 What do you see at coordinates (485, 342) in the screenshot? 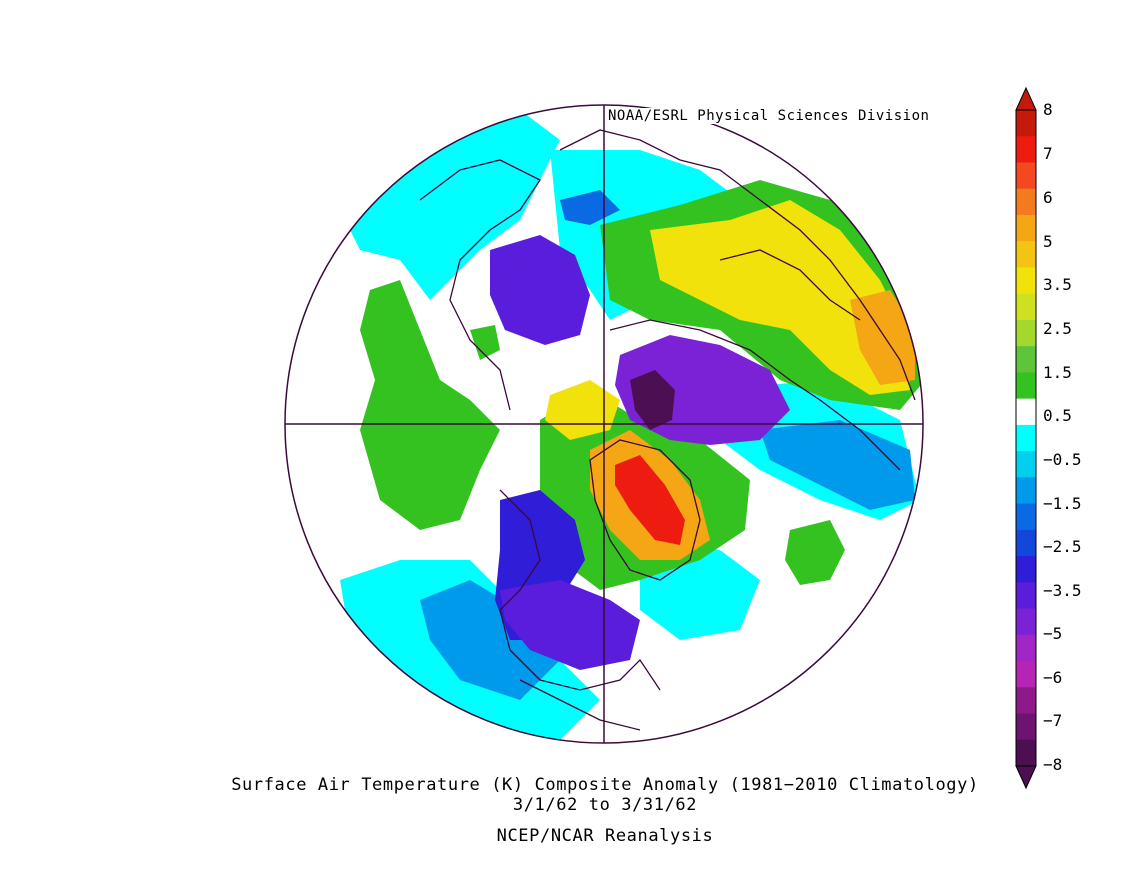
I see `warm-region-small` at bounding box center [485, 342].